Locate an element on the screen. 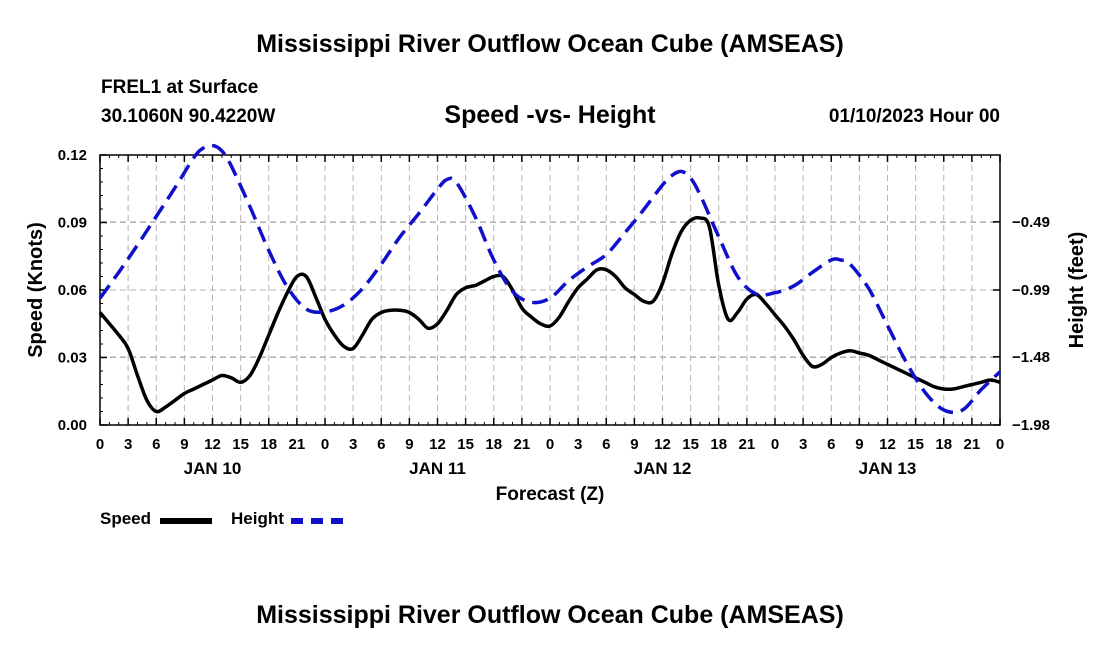 The width and height of the screenshot is (1100, 650). y2-axis-label: Height (feet) is located at coordinates (1077, 290).